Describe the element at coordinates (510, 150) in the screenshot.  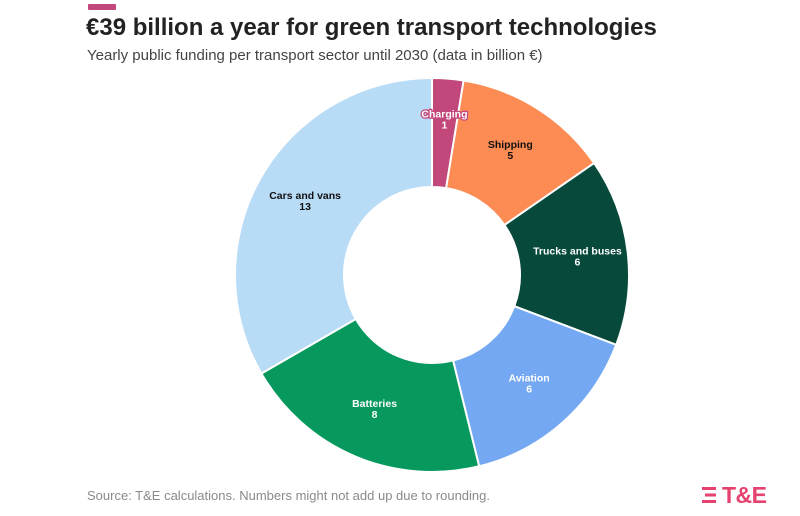
I see `slice-label-shipping: Shipping 5` at that location.